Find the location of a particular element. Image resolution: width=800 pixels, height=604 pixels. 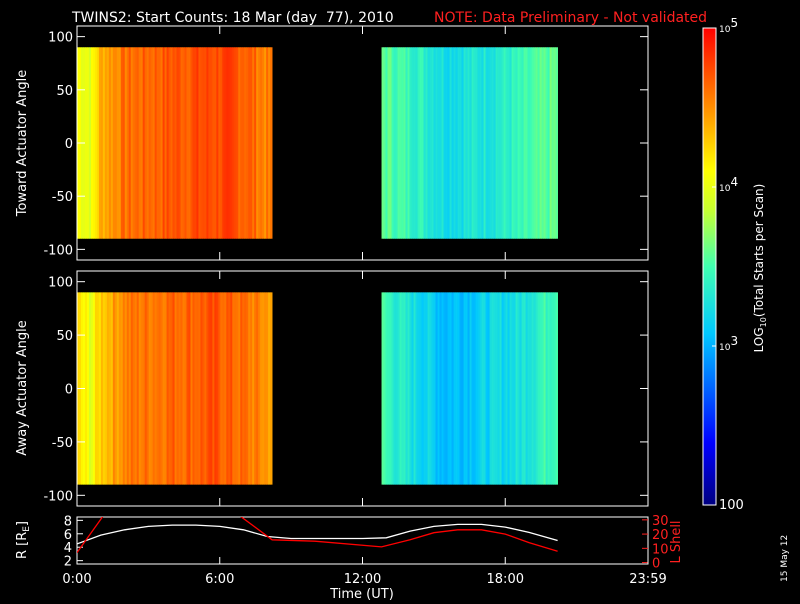

preliminary-note: NOTE: Data Preliminary - Not validated is located at coordinates (570, 18).